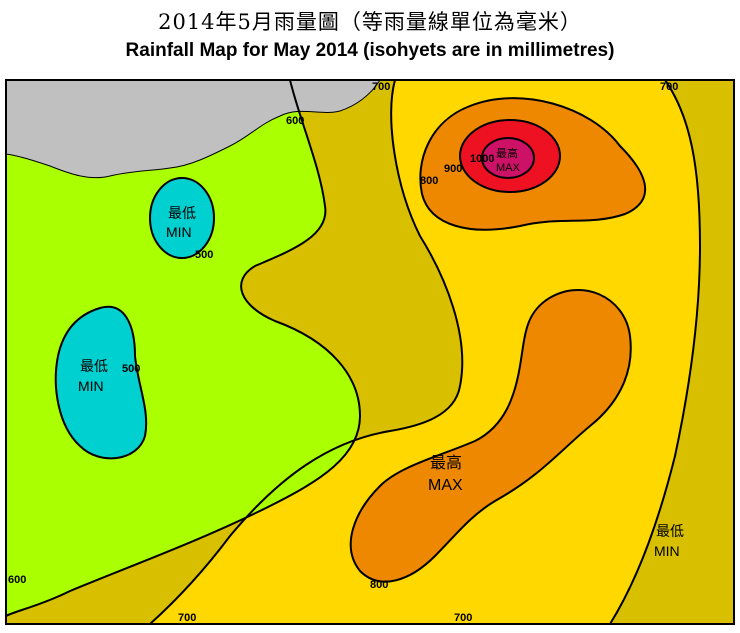 This screenshot has width=740, height=633. I want to click on band-600-700-east, so click(672, 352).